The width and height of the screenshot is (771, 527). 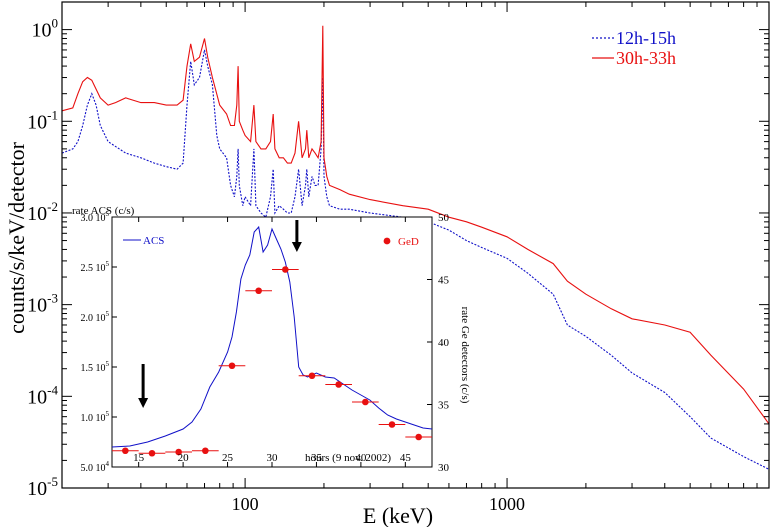 I want to click on y-tick-label: 10⁻¹, so click(x=42, y=120).